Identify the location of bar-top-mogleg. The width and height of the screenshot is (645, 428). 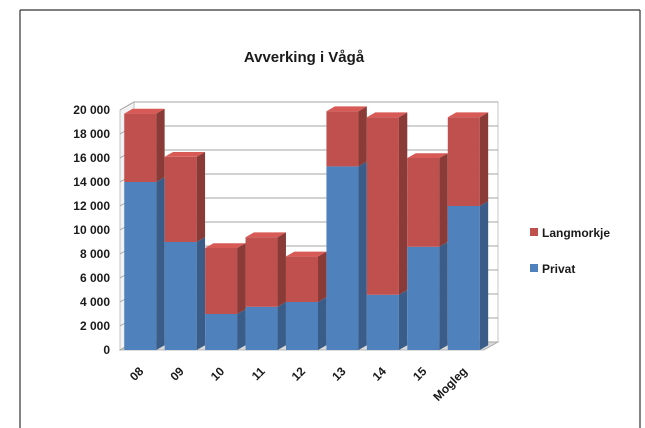
(468, 115).